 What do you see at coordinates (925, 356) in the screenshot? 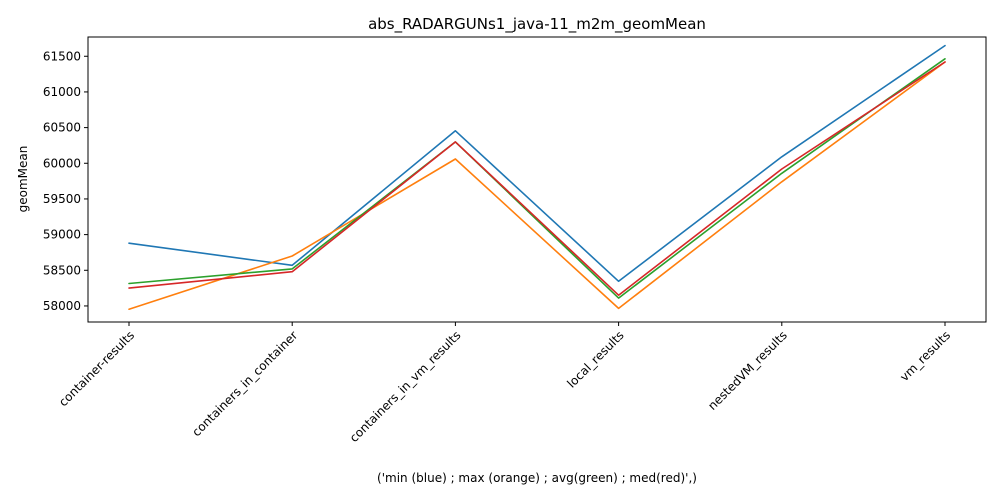
I see `x-tick-label: vm_results` at bounding box center [925, 356].